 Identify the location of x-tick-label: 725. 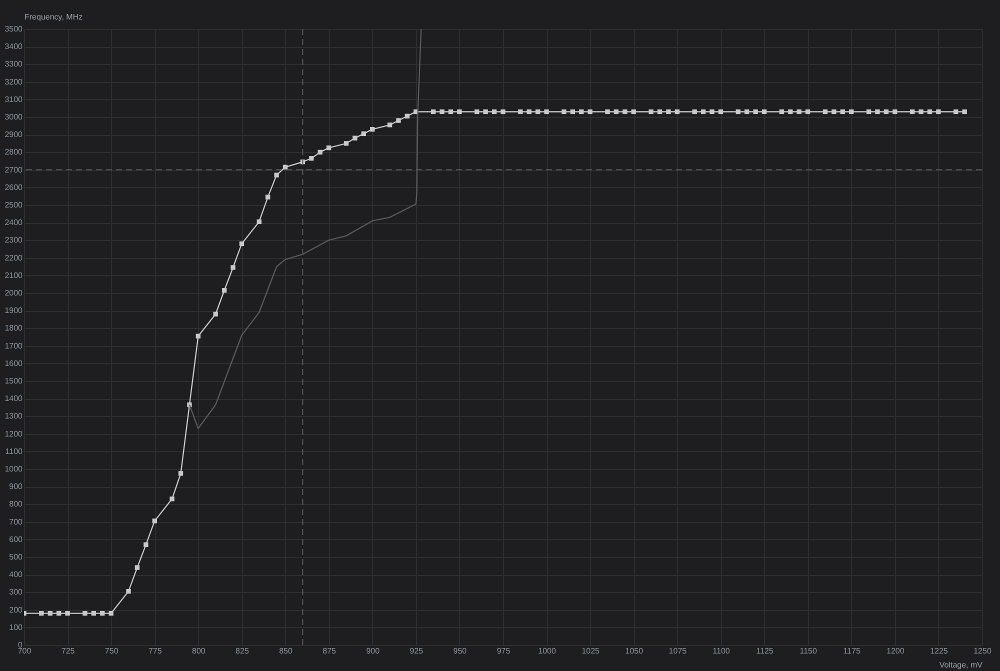
(68, 651).